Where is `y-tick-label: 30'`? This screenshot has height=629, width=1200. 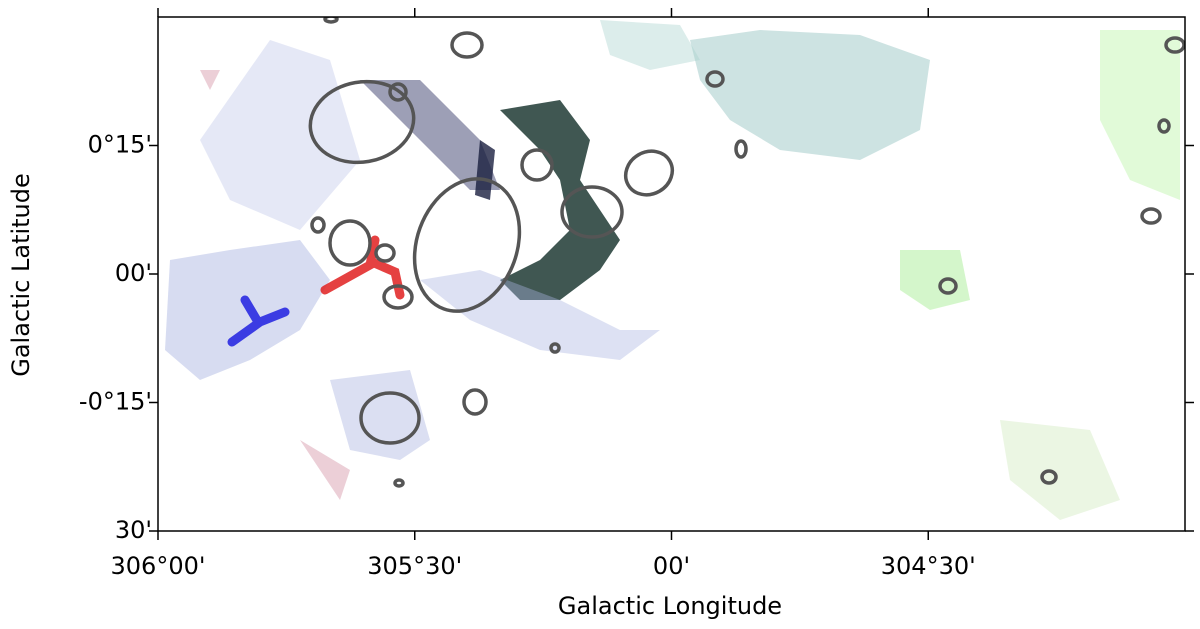 y-tick-label: 30' is located at coordinates (133, 530).